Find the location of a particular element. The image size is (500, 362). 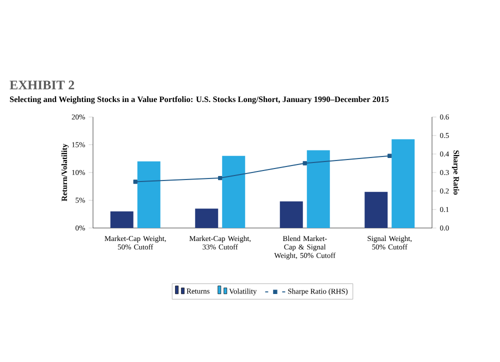

chart-title: EXHIBIT 2 is located at coordinates (42, 85).